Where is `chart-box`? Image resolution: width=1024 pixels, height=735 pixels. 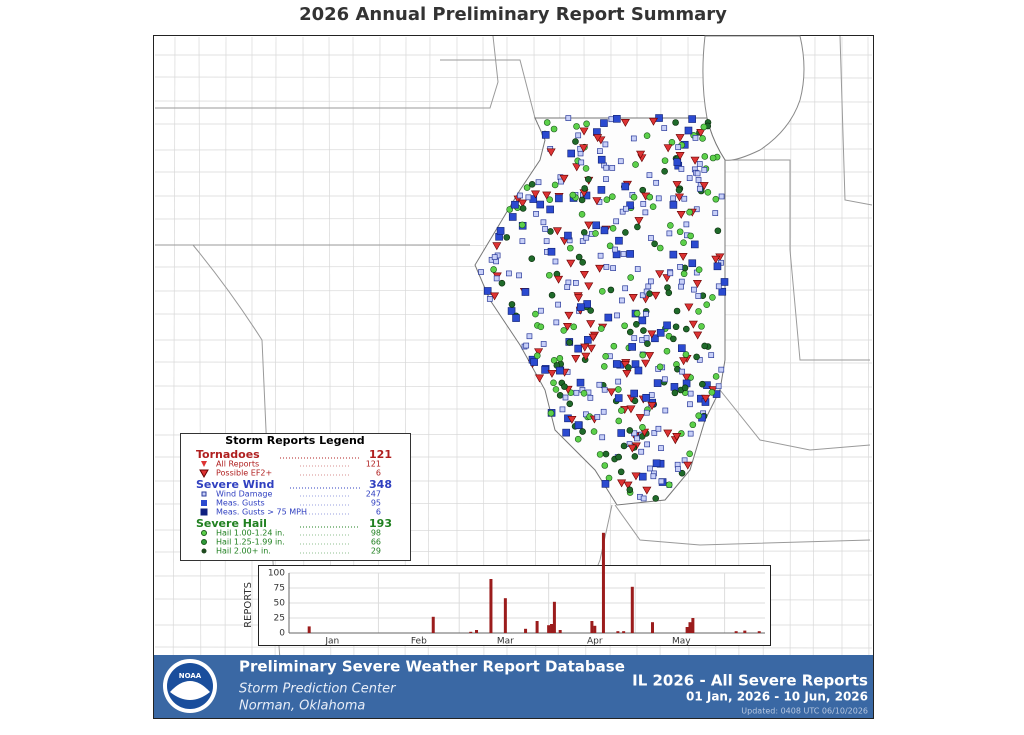
chart-box is located at coordinates (514, 605).